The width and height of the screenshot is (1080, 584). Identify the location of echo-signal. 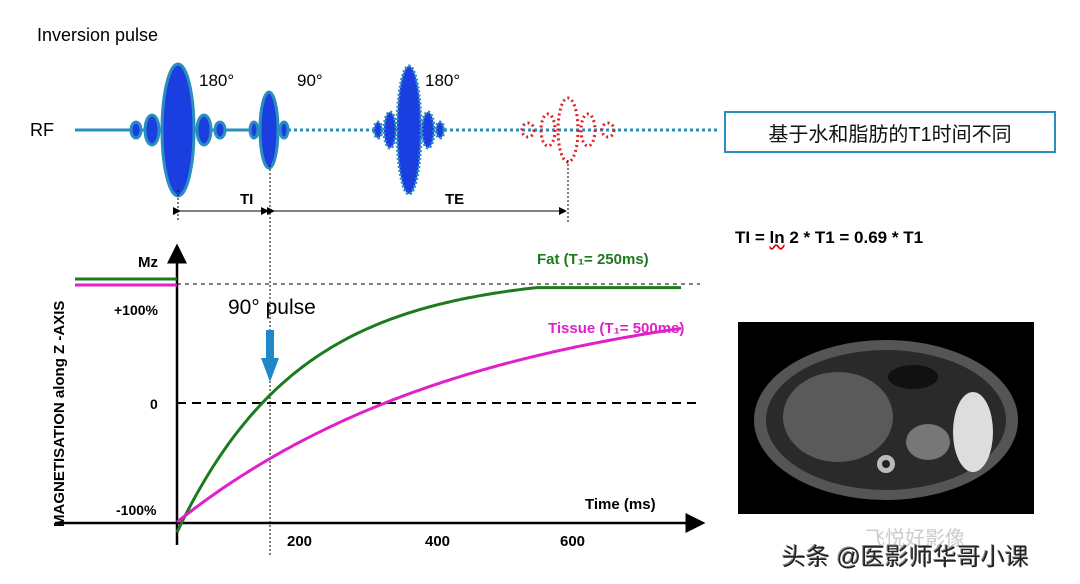
(568, 130).